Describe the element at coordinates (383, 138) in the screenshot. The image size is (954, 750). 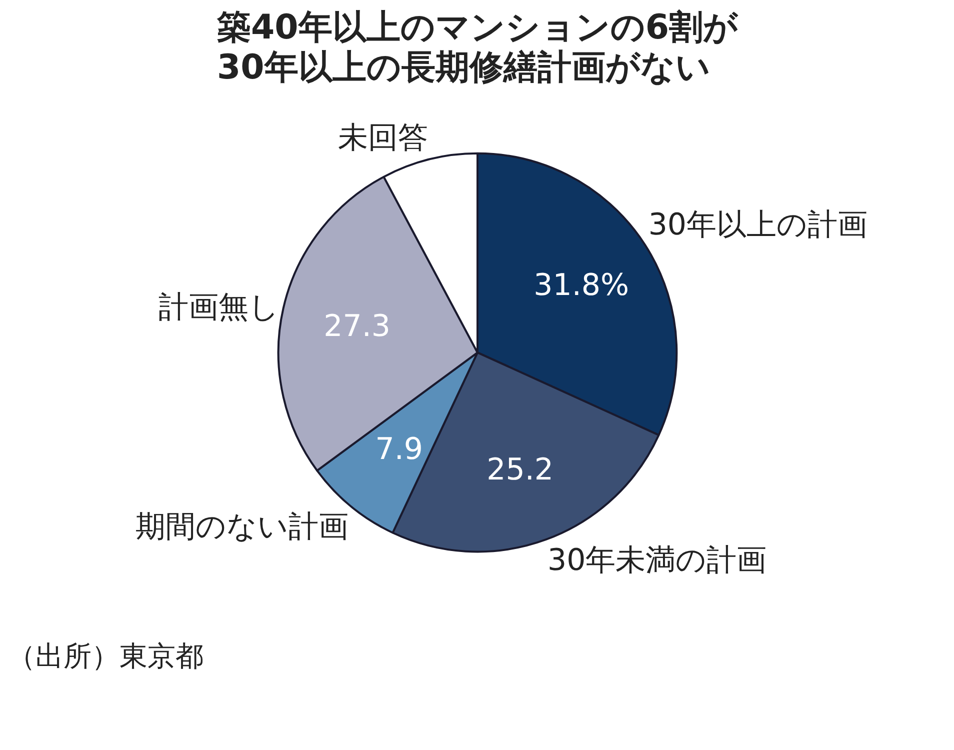
I see `slice-label: 未回答` at that location.